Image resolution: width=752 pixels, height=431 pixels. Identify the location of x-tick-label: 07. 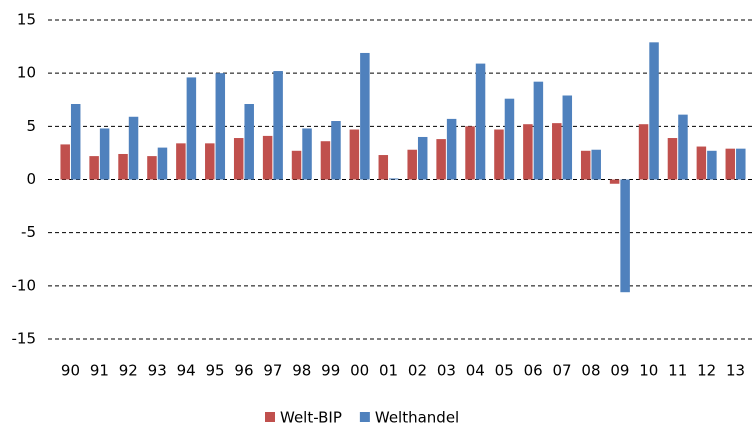
(561, 371).